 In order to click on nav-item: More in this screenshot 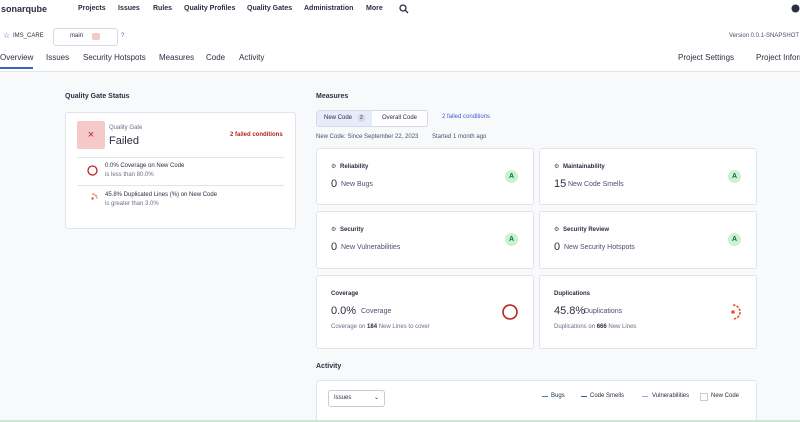, I will do `click(374, 8)`.